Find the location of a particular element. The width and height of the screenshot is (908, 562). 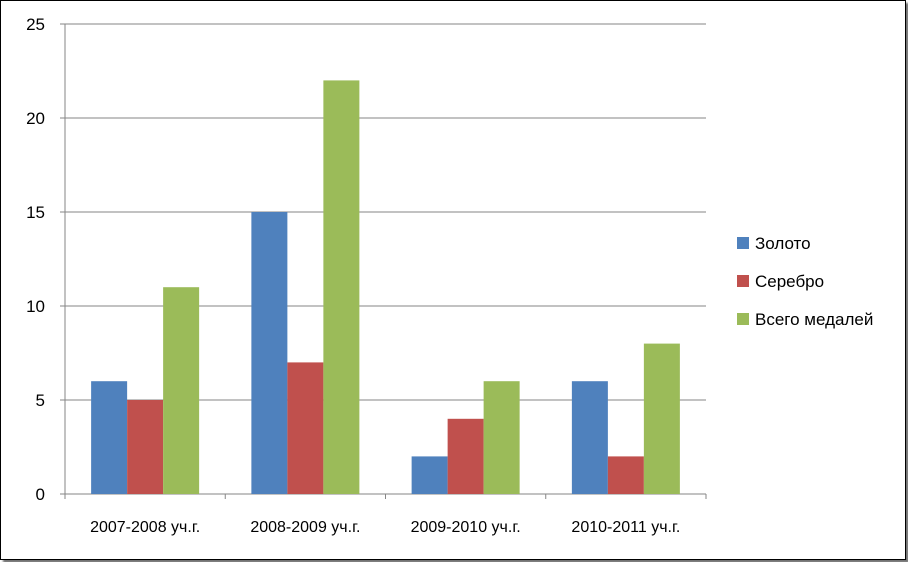

legend-label: Всего медалей is located at coordinates (814, 319).